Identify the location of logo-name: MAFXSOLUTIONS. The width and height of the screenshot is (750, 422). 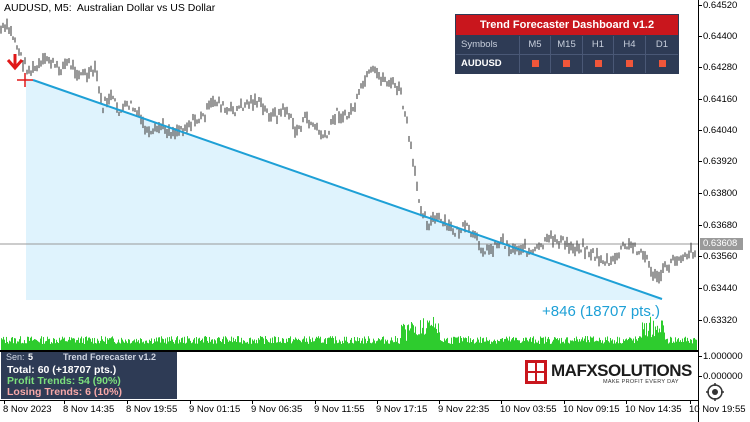
(621, 370).